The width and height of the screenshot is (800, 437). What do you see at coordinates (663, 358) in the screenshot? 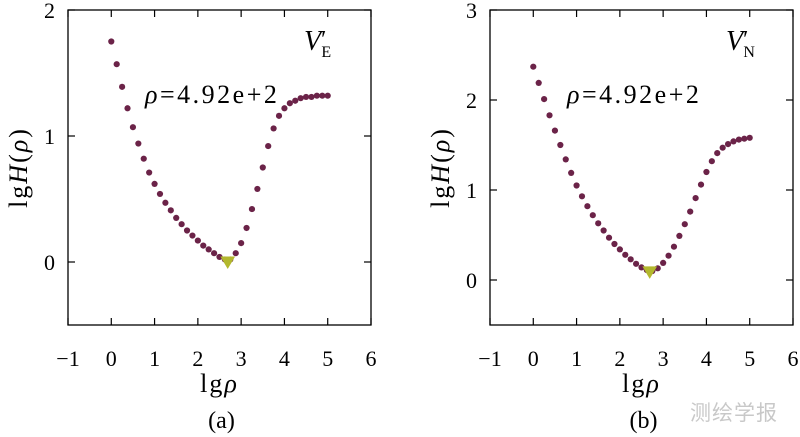
I see `x-tick-label: 3` at bounding box center [663, 358].